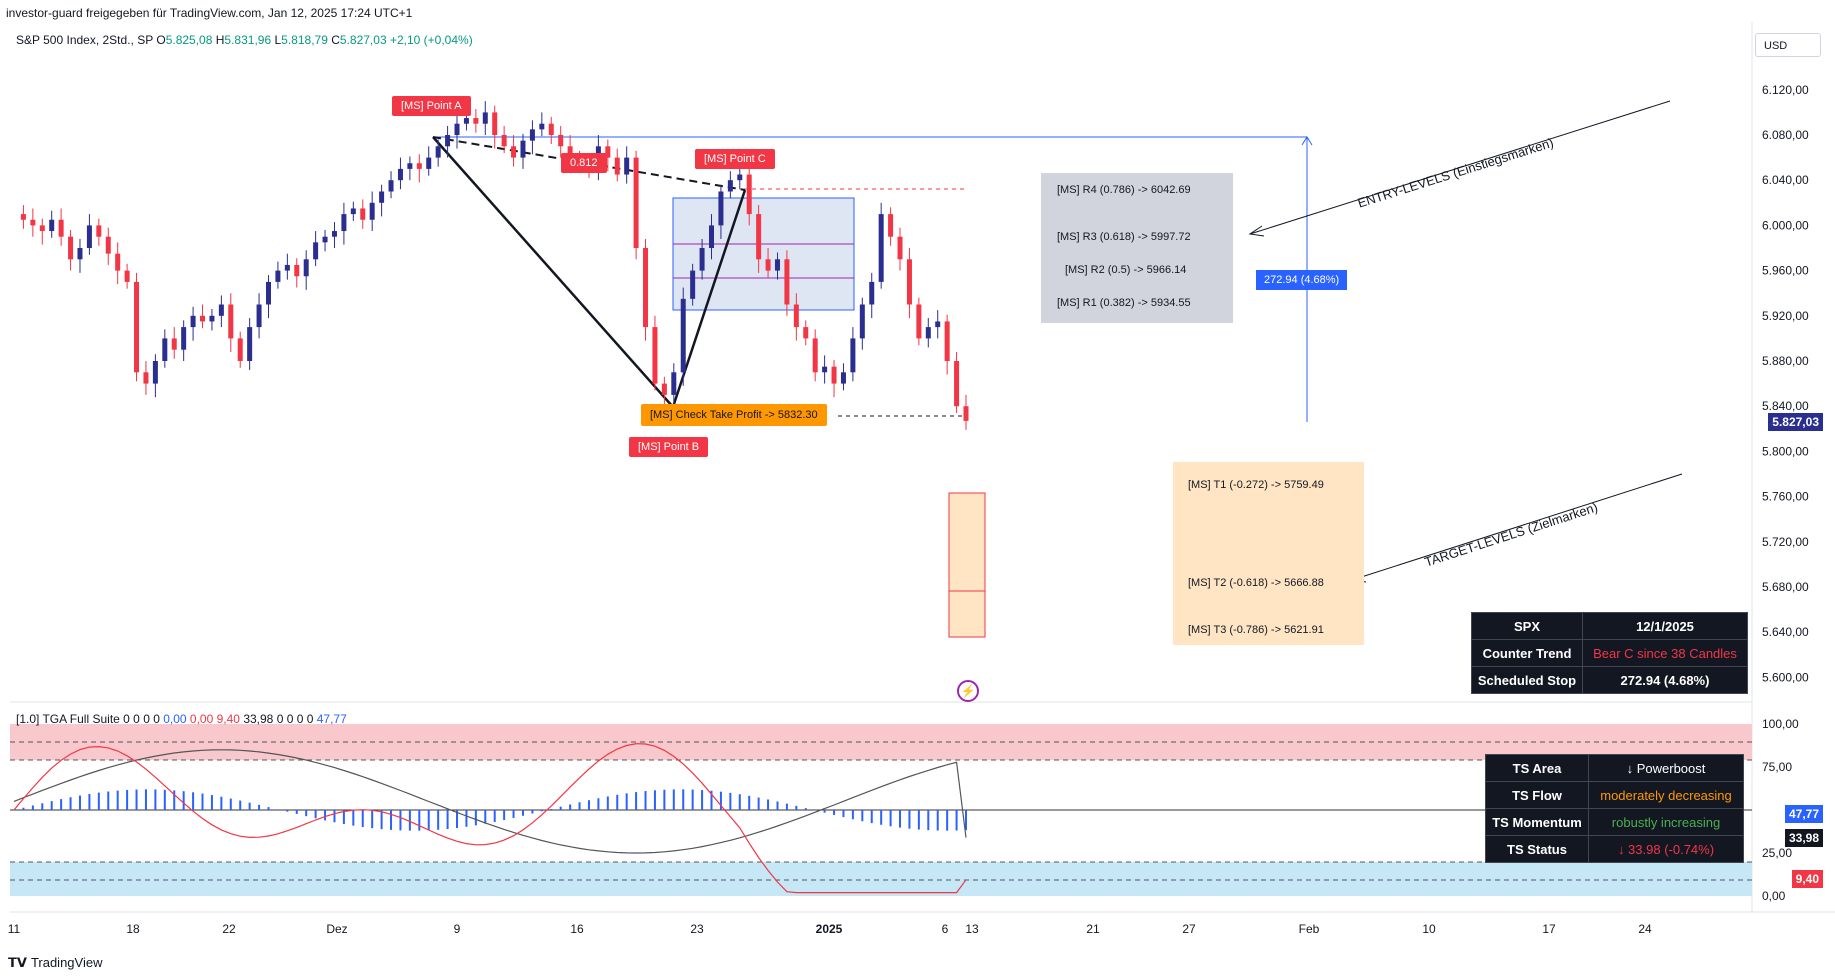 This screenshot has width=1835, height=979. What do you see at coordinates (431, 106) in the screenshot?
I see `point-a-label: [MS] Point A` at bounding box center [431, 106].